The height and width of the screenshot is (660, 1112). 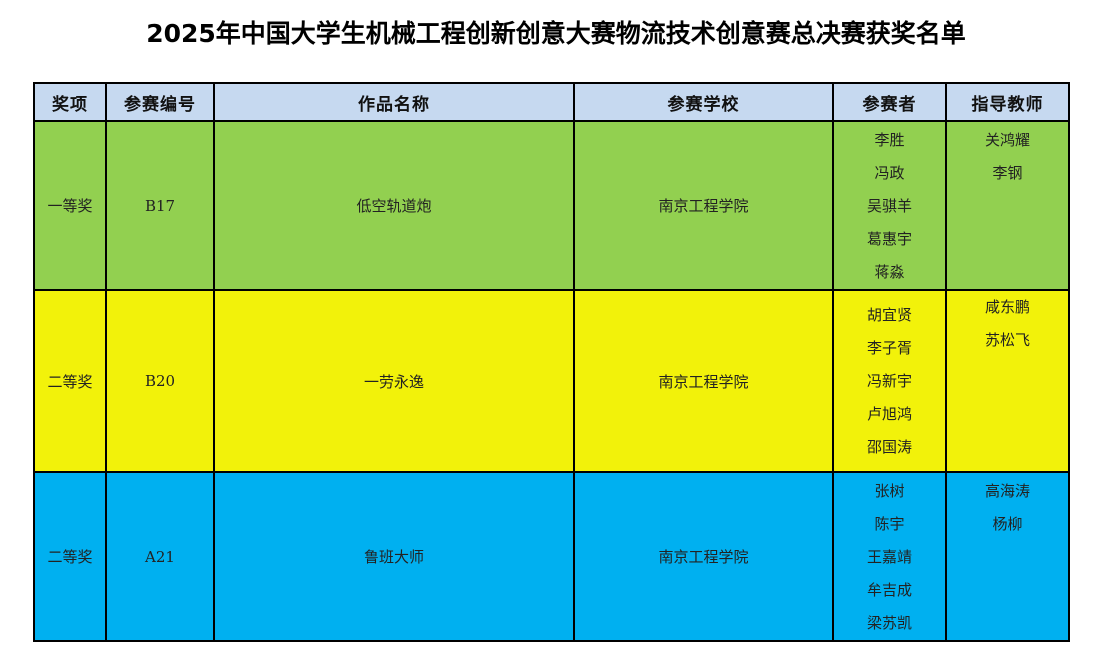 I want to click on teacher-name: 咸东鹏, so click(x=1007, y=307).